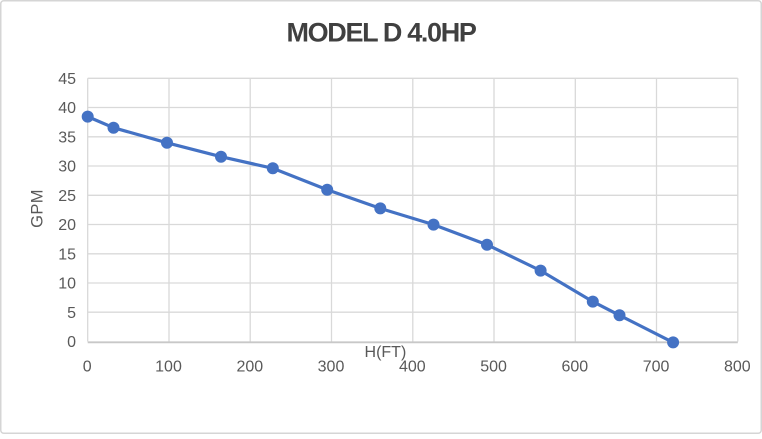  I want to click on svg-text: 30, so click(67, 167).